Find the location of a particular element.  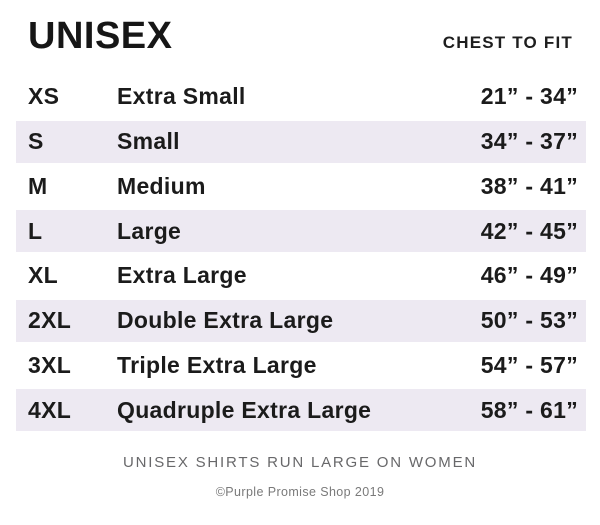

table-row: XL Extra Large 46” - 49” is located at coordinates (301, 276).